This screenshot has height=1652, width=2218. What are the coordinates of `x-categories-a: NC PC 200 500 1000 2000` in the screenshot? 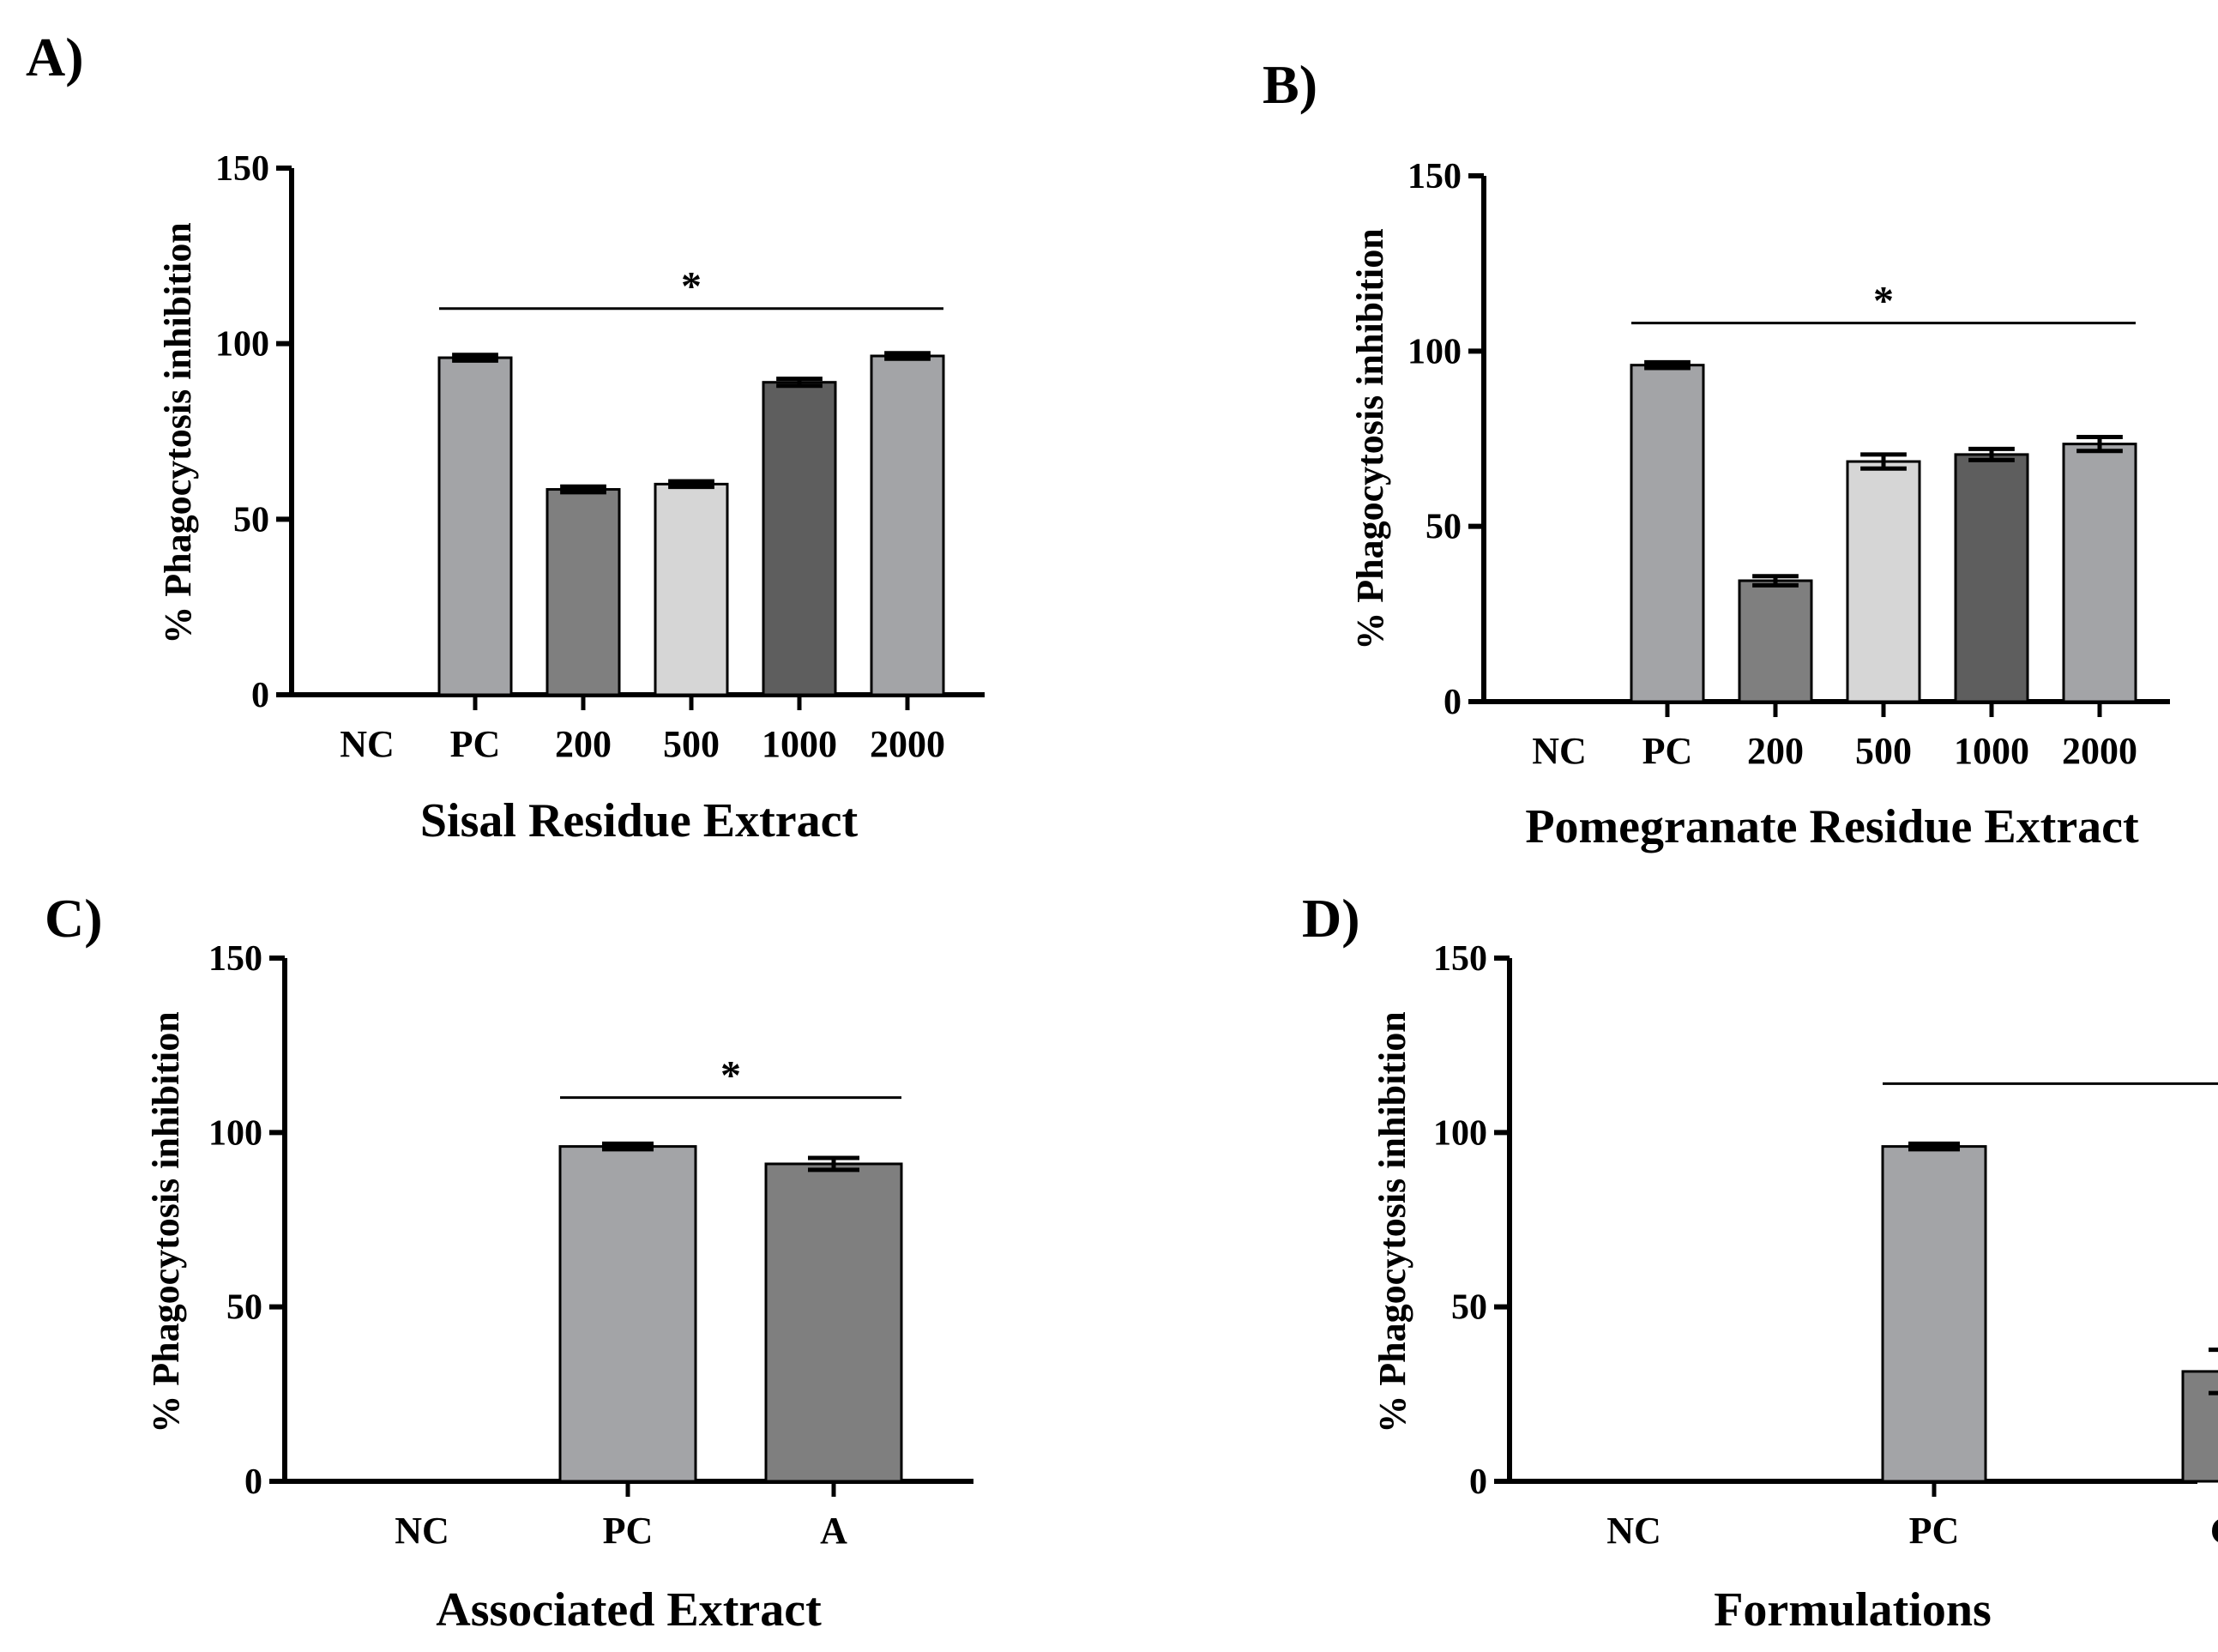 It's located at (642, 744).